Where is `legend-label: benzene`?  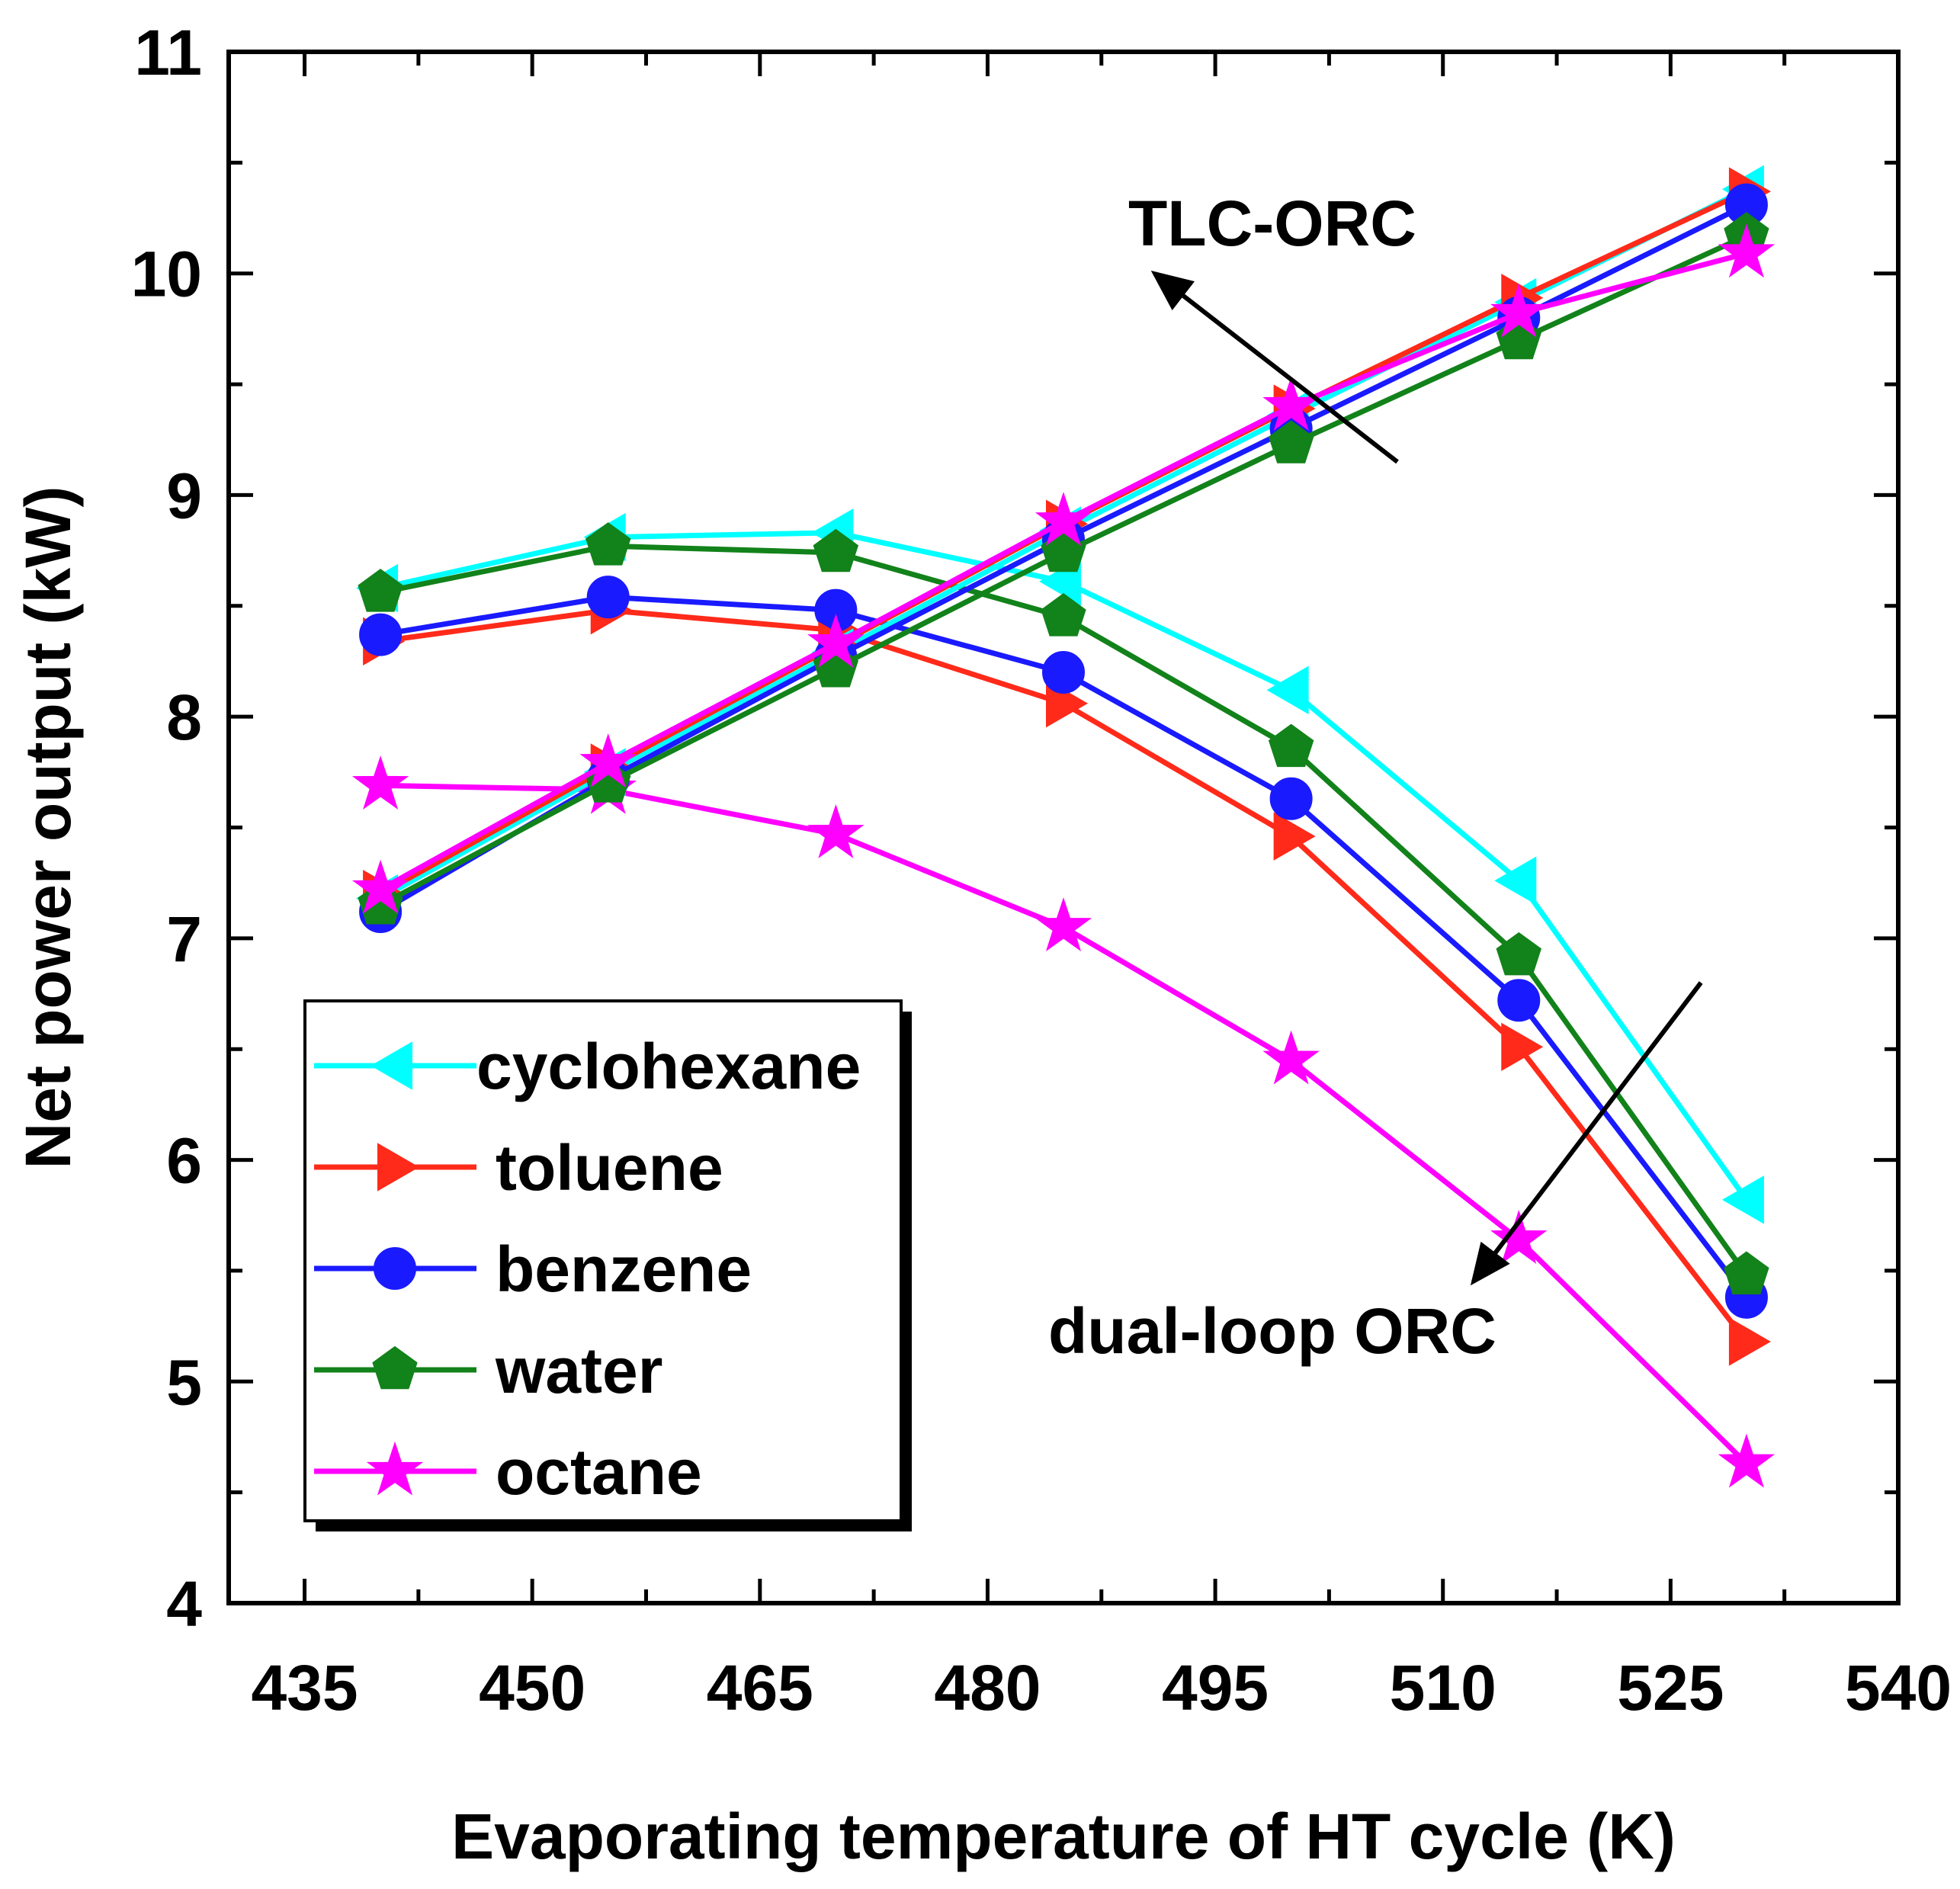
legend-label: benzene is located at coordinates (624, 1269).